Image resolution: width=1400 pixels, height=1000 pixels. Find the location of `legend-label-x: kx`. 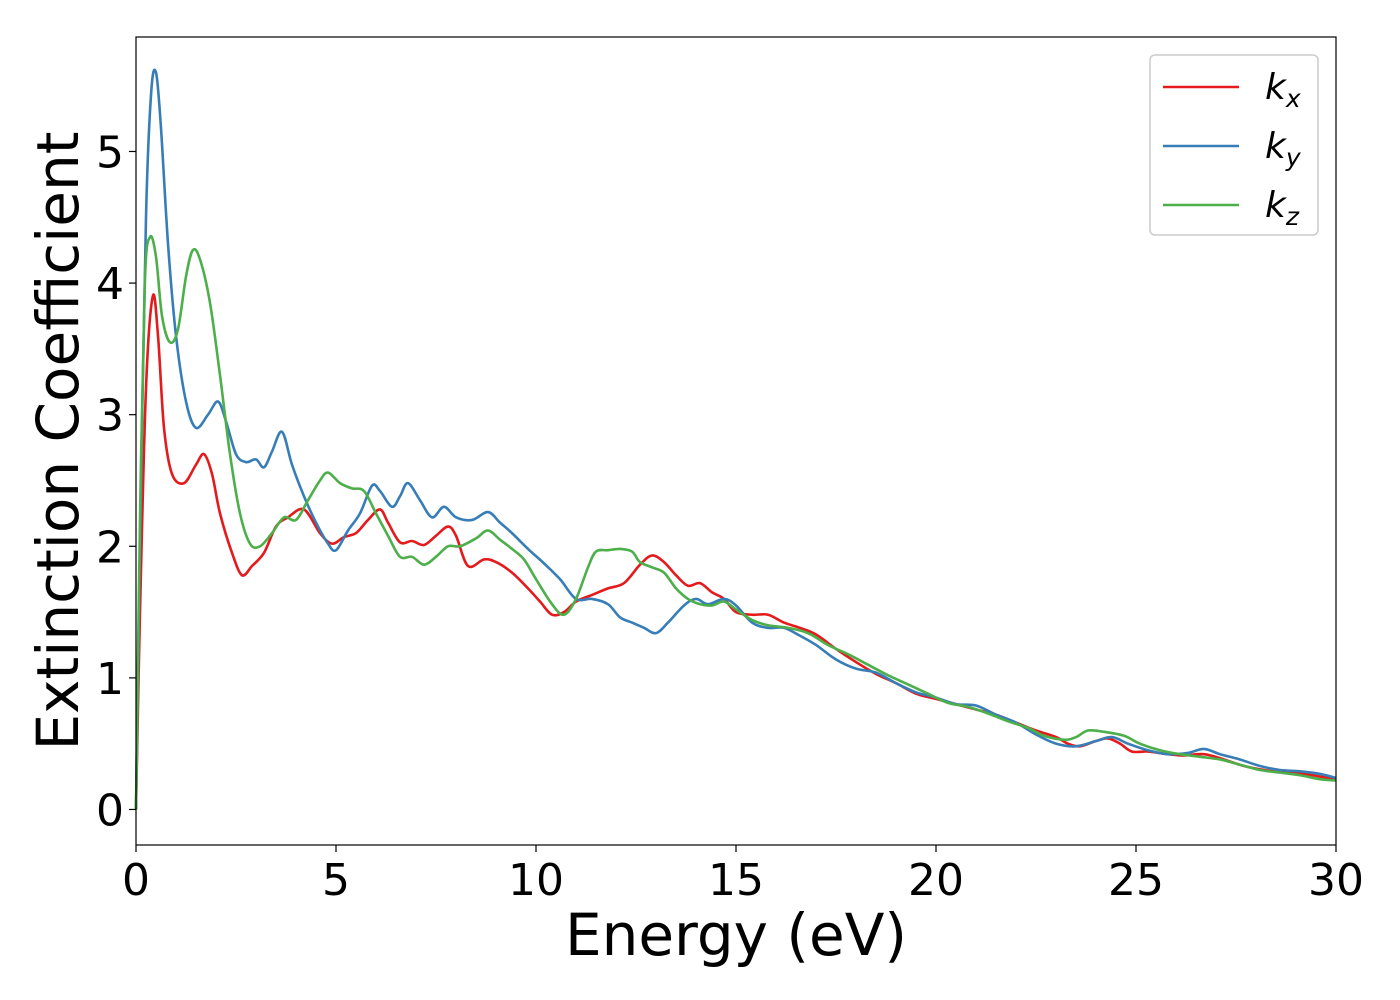

legend-label-x: kx is located at coordinates (1283, 90).